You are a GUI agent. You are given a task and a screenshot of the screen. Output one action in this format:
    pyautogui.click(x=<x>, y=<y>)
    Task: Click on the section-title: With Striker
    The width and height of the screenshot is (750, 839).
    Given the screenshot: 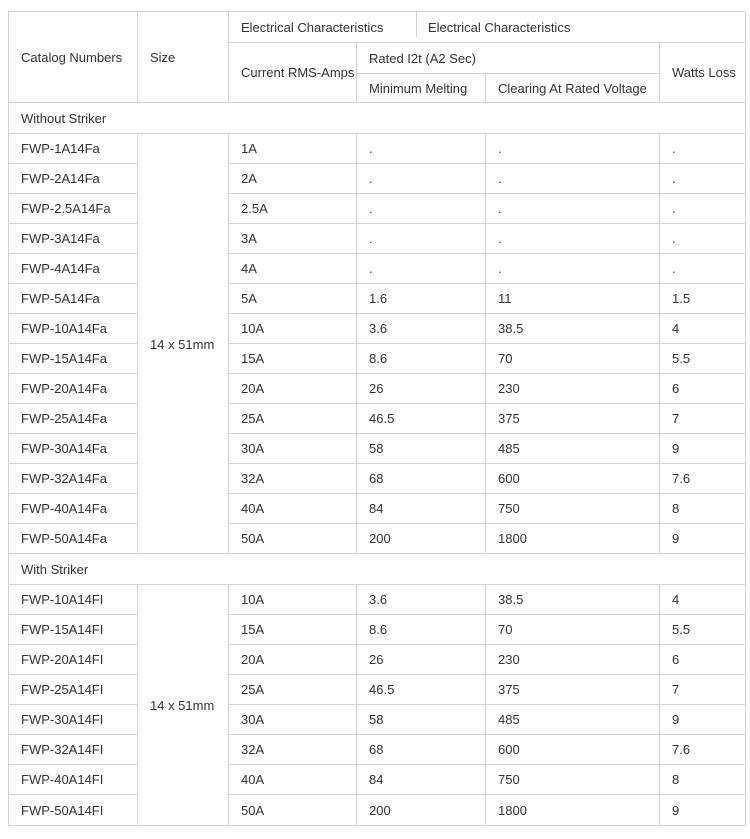 What is the action you would take?
    pyautogui.click(x=55, y=569)
    